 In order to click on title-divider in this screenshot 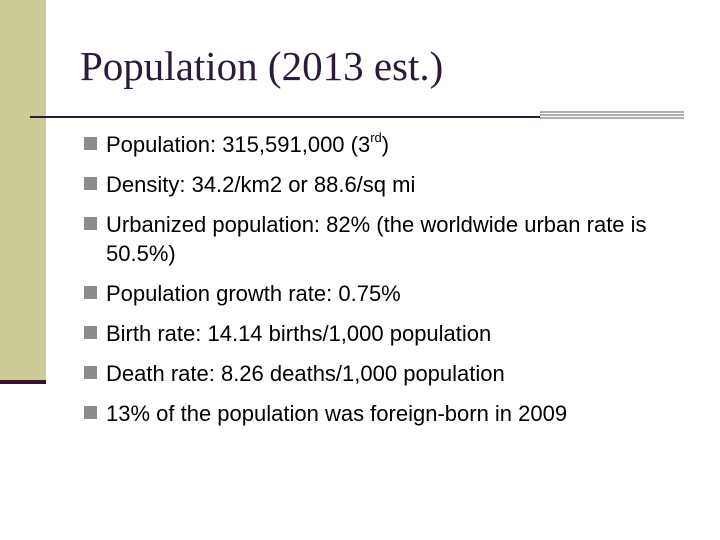, I will do `click(285, 117)`.